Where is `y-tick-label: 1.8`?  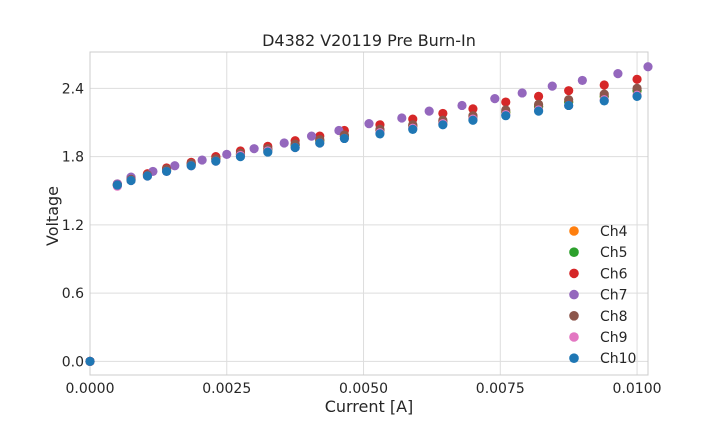
y-tick-label: 1.8 is located at coordinates (73, 158).